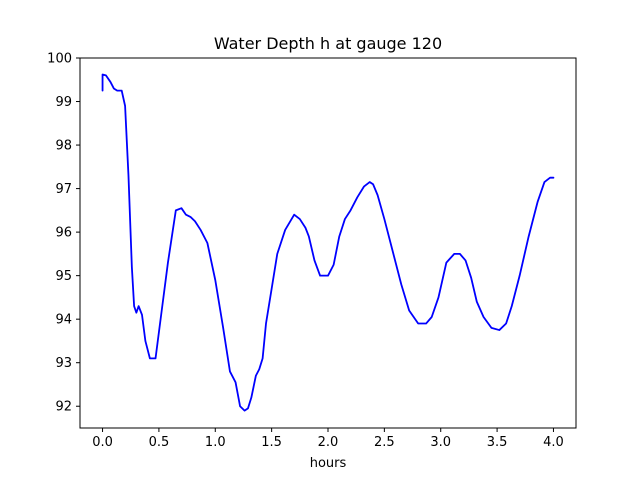 The width and height of the screenshot is (640, 480). Describe the element at coordinates (59, 59) in the screenshot. I see `y-tick-label: 100` at that location.